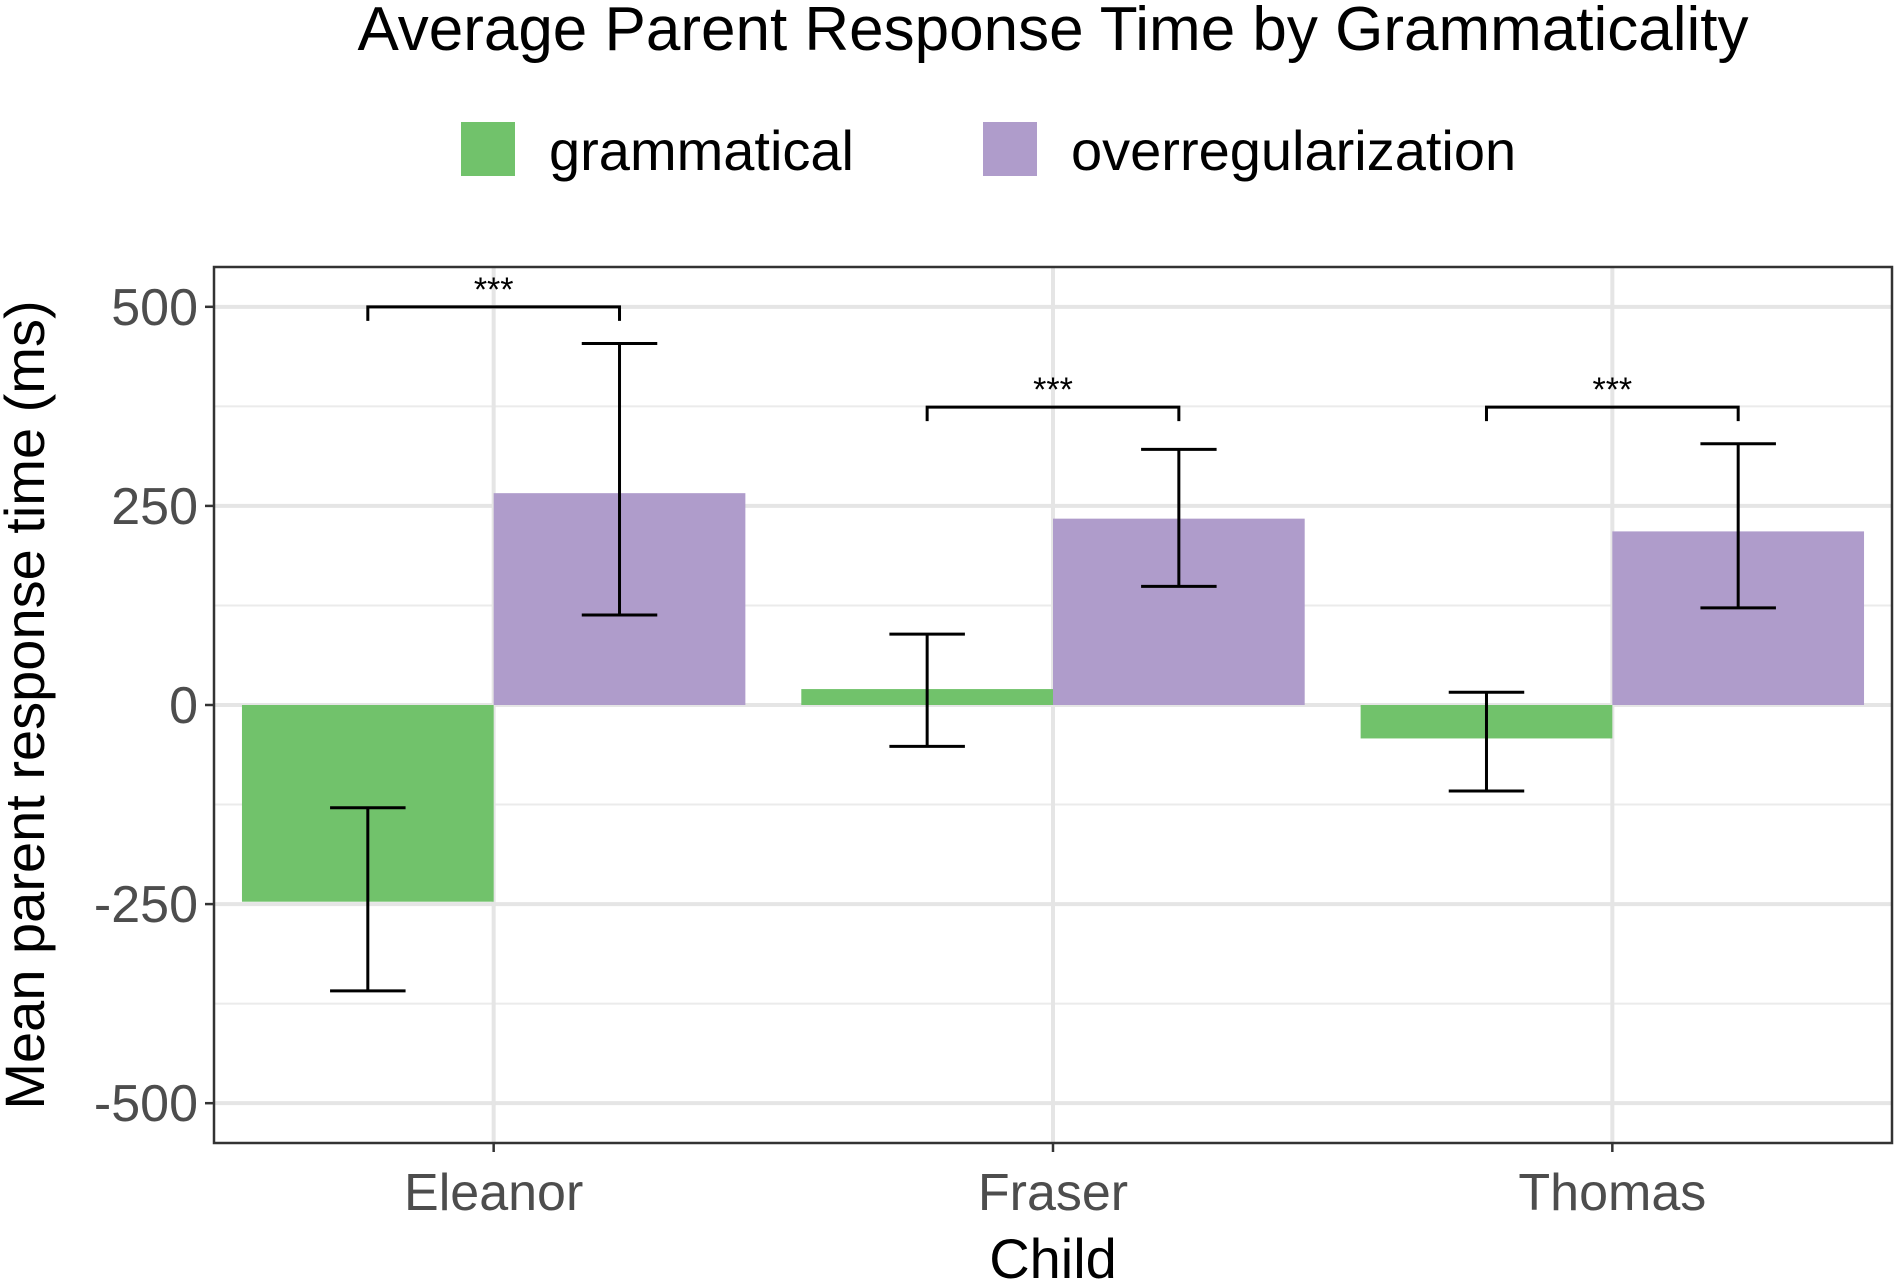 The height and width of the screenshot is (1282, 1894). What do you see at coordinates (1053, 390) in the screenshot?
I see `significance-label-fraser: ***` at bounding box center [1053, 390].